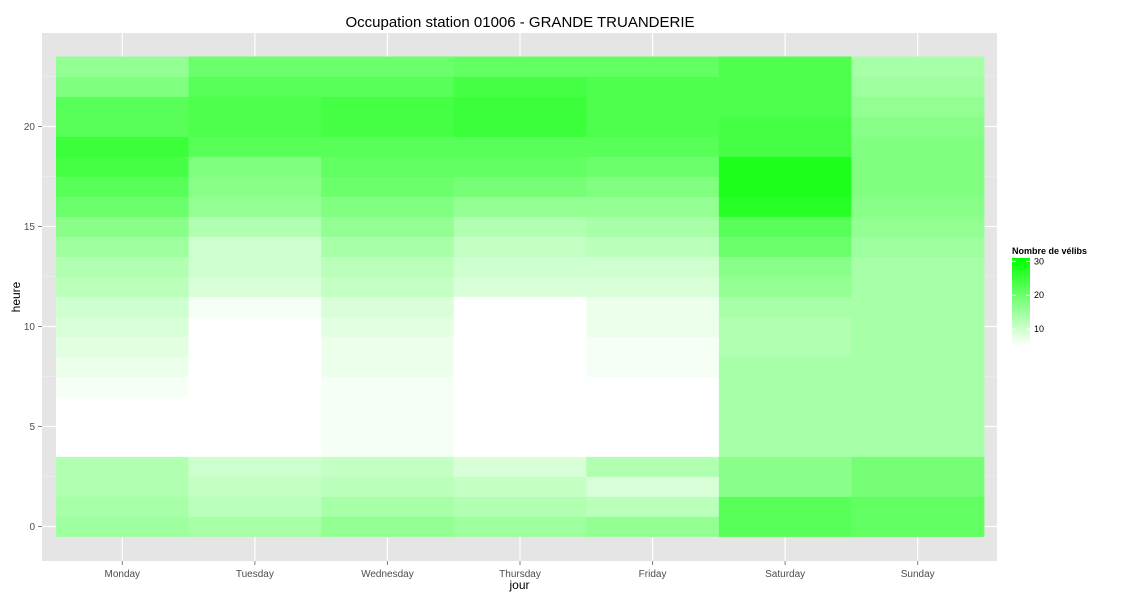 The width and height of the screenshot is (1125, 600). Describe the element at coordinates (30, 127) in the screenshot. I see `y-tick-label: 20` at that location.